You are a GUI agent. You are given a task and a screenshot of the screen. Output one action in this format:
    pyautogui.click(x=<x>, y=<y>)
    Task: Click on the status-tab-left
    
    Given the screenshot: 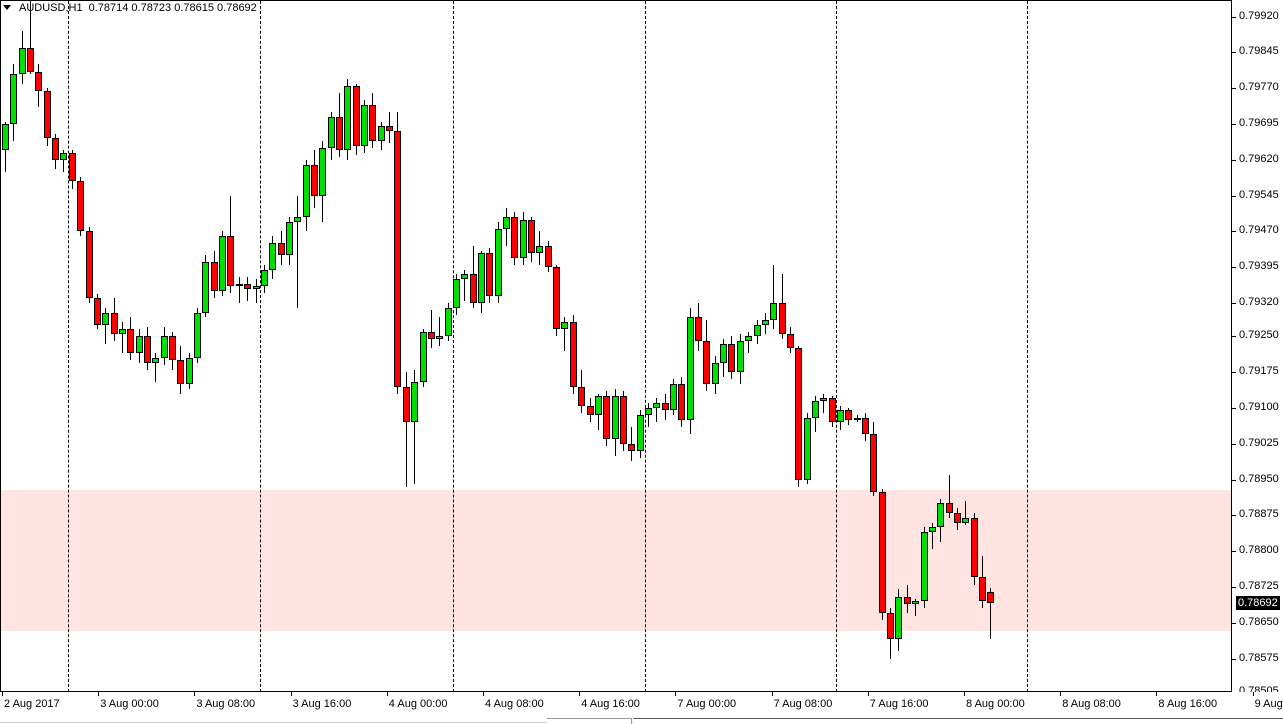 What is the action you would take?
    pyautogui.click(x=589, y=721)
    